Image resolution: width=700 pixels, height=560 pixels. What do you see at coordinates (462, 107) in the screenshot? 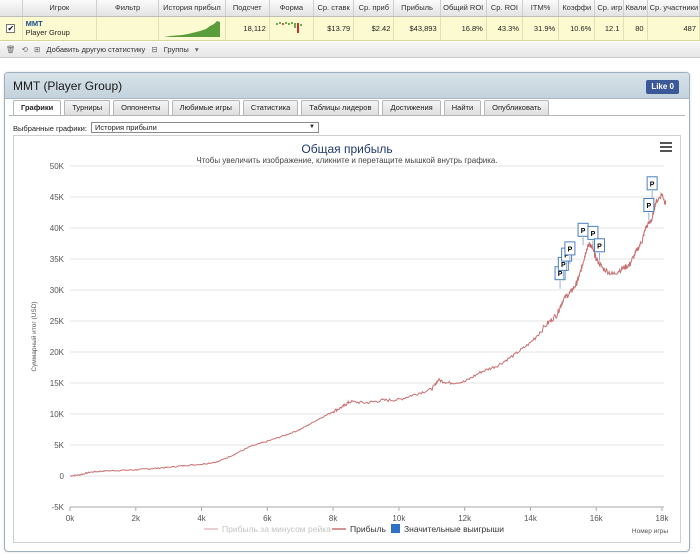
I see `tab-find: Найти` at bounding box center [462, 107].